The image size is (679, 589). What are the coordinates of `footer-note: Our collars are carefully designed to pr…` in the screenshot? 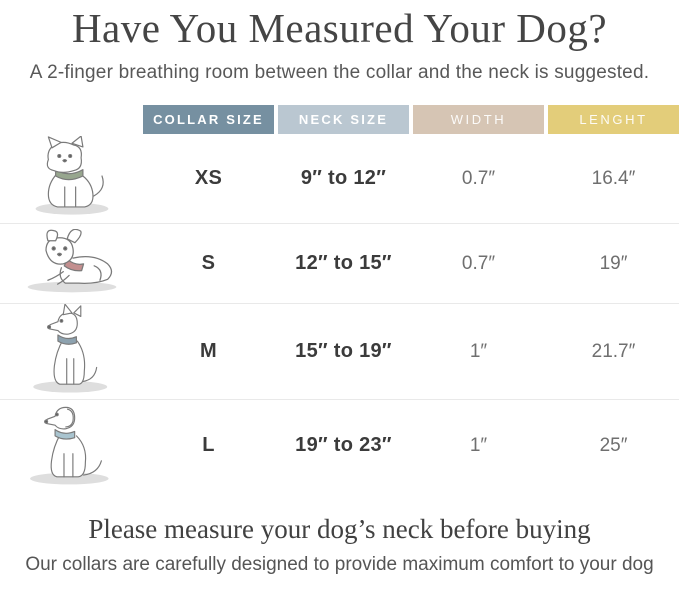 It's located at (339, 564).